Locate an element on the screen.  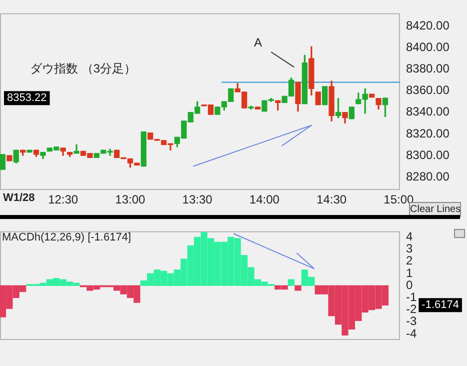
y-tick-label: 2 is located at coordinates (409, 261).